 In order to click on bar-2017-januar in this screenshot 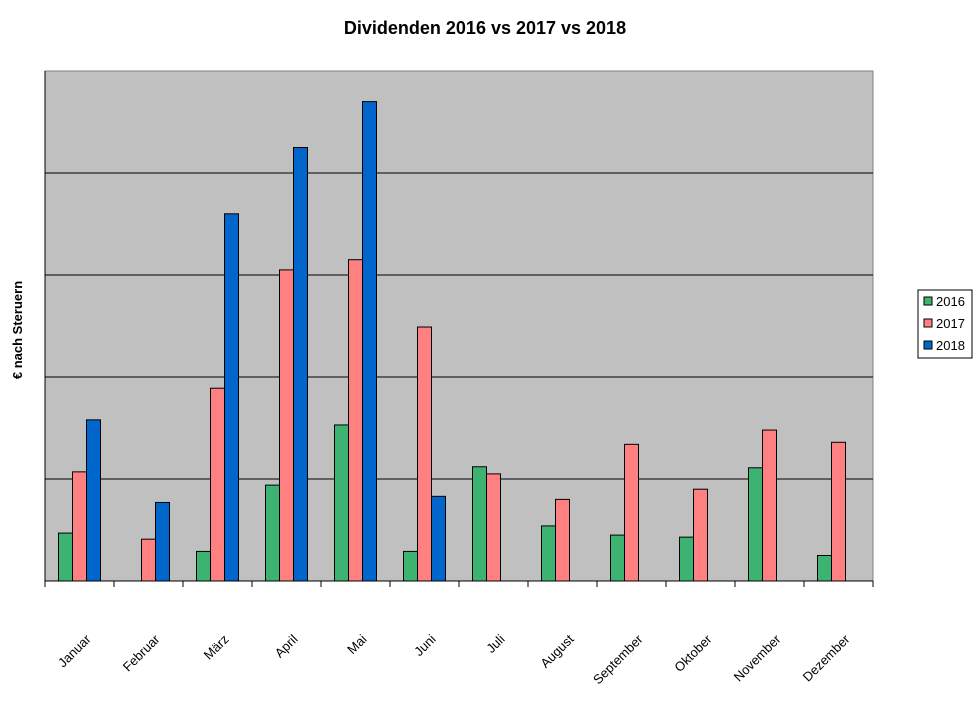, I will do `click(79, 526)`.